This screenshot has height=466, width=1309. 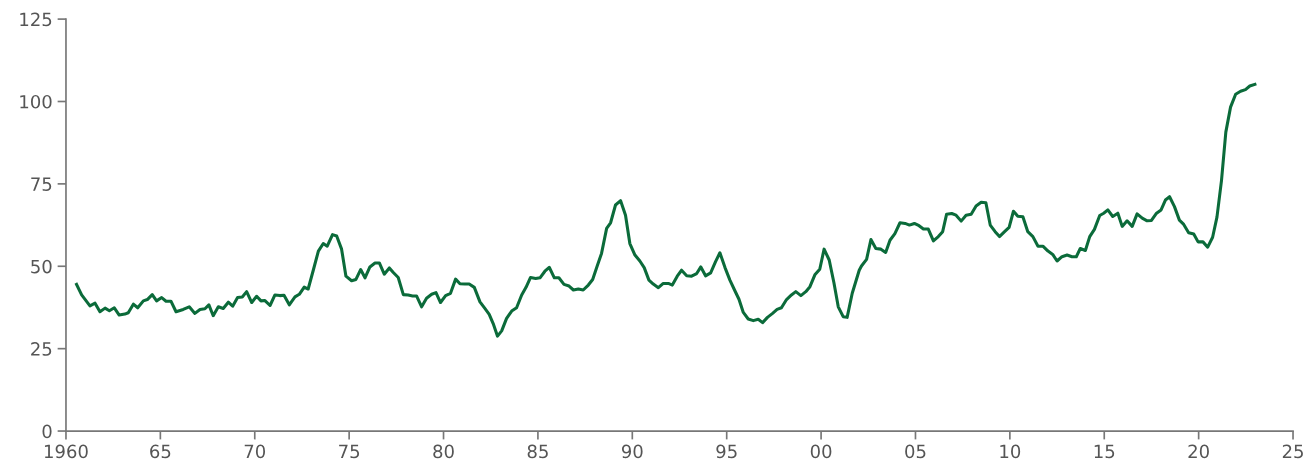 I want to click on y-tick-label: 75, so click(x=41, y=184).